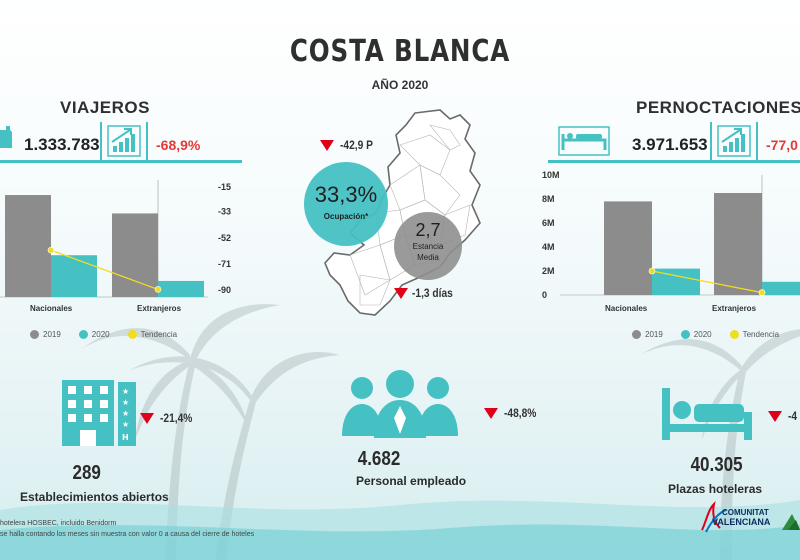  What do you see at coordinates (58, 523) in the screenshot?
I see `footnote-line-1: hotelera HOSBEC, incluido Benidorm` at bounding box center [58, 523].